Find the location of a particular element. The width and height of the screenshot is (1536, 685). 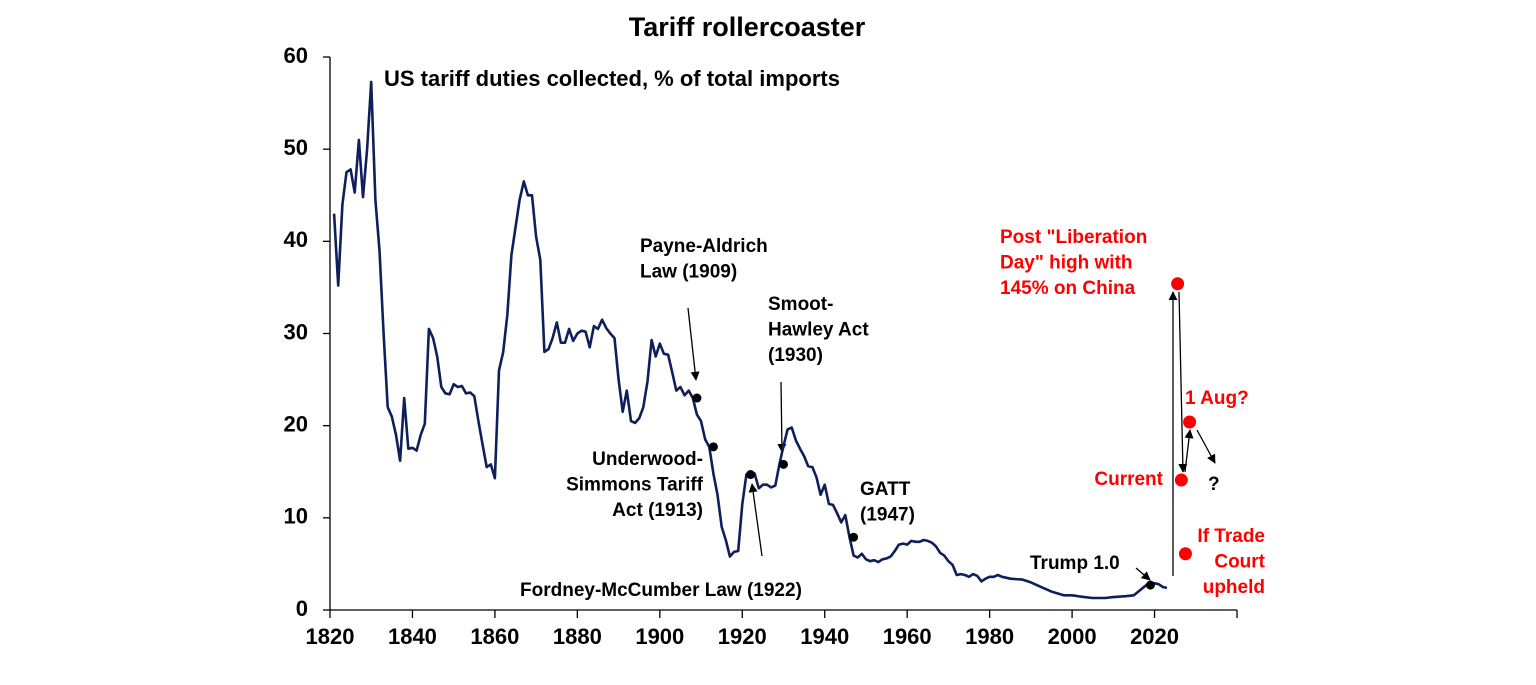

annotation: 145% on China is located at coordinates (1068, 288).